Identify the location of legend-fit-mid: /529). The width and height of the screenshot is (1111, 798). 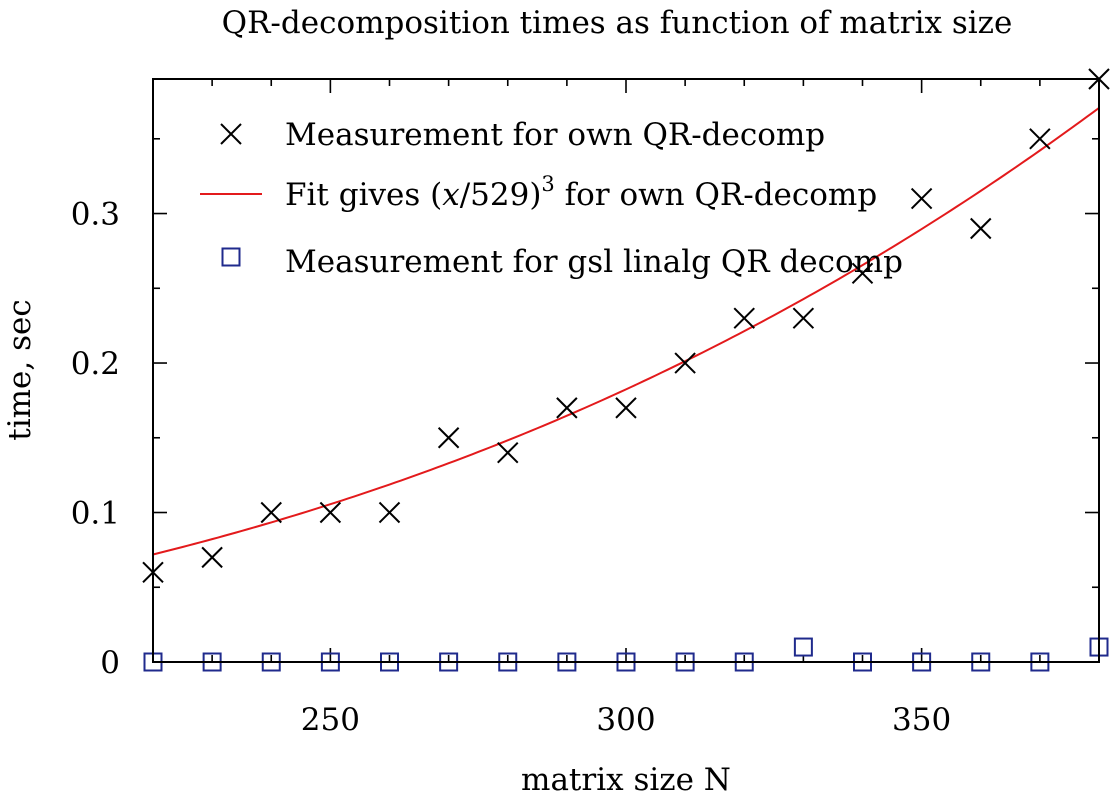
(501, 195).